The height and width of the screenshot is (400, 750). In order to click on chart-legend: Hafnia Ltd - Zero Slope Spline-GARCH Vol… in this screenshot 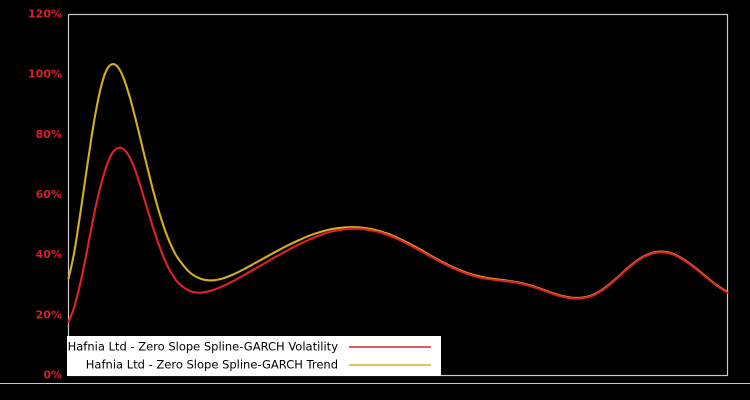, I will do `click(254, 356)`.